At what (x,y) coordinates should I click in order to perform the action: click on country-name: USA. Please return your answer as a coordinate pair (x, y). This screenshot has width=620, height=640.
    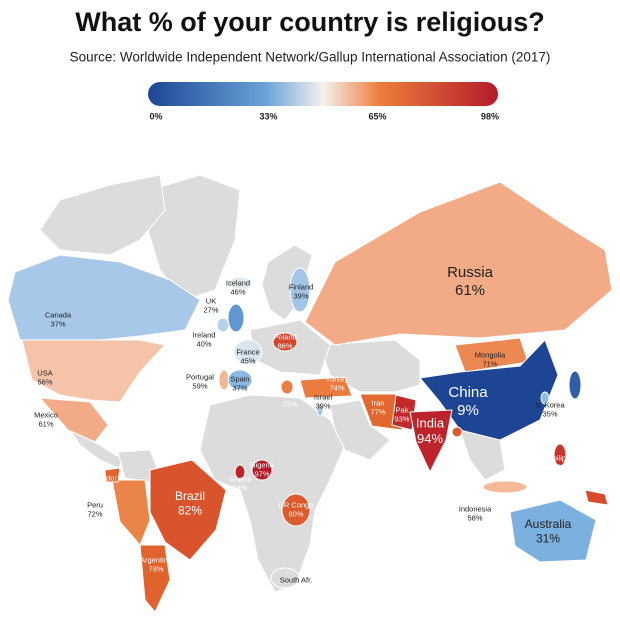
    Looking at the image, I should click on (44, 372).